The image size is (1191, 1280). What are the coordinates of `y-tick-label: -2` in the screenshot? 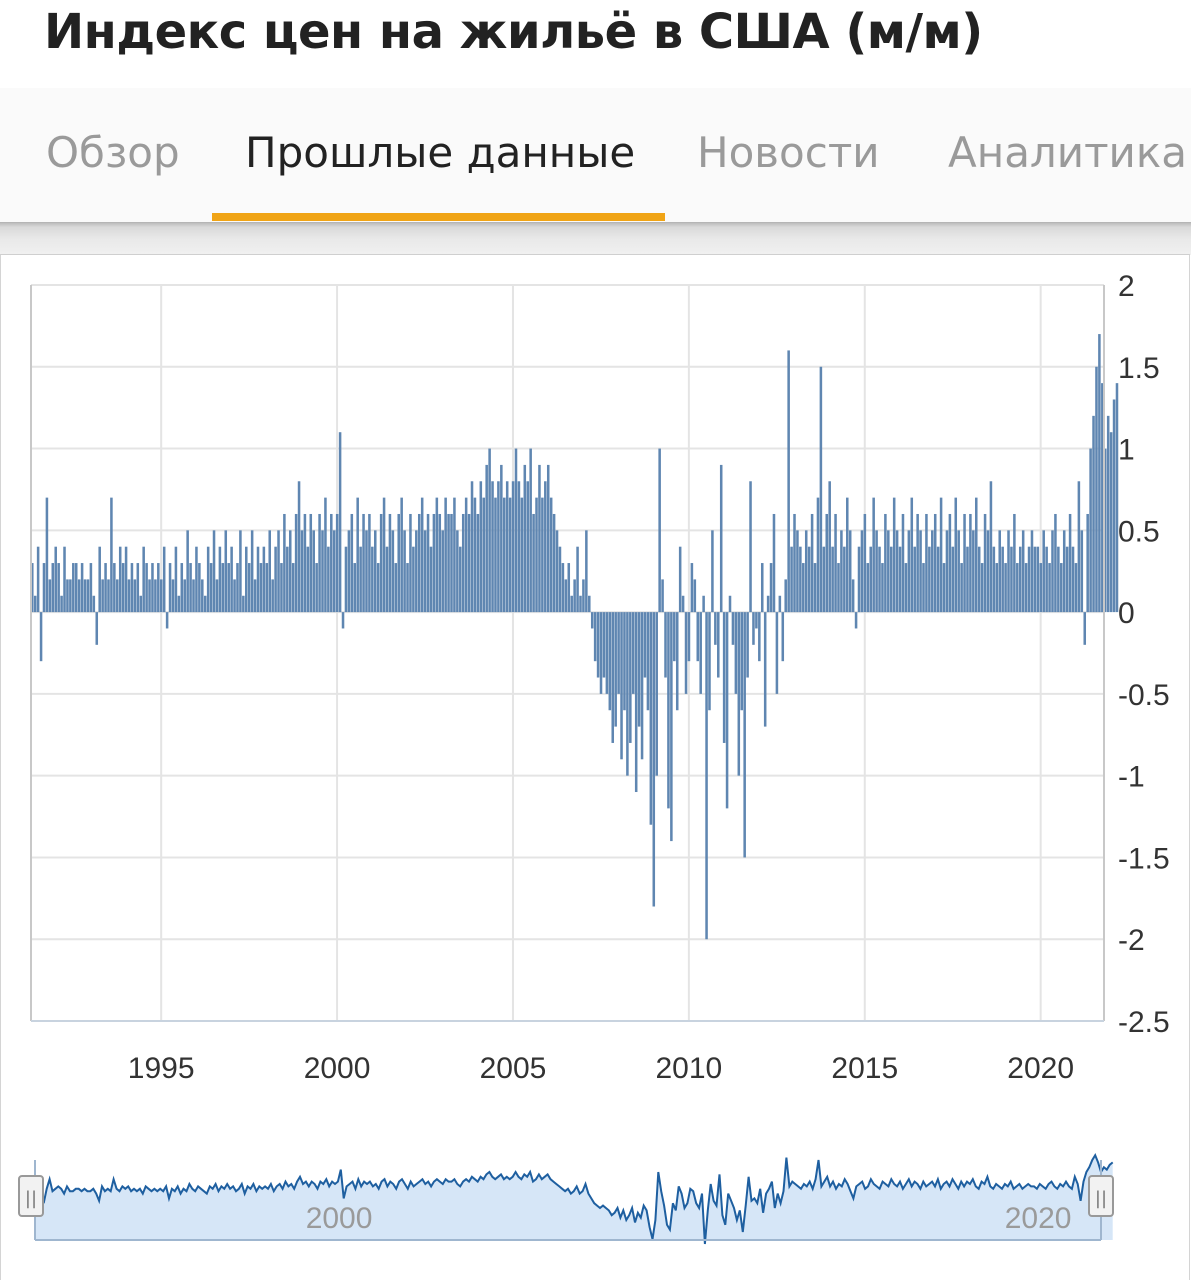 It's located at (1131, 940).